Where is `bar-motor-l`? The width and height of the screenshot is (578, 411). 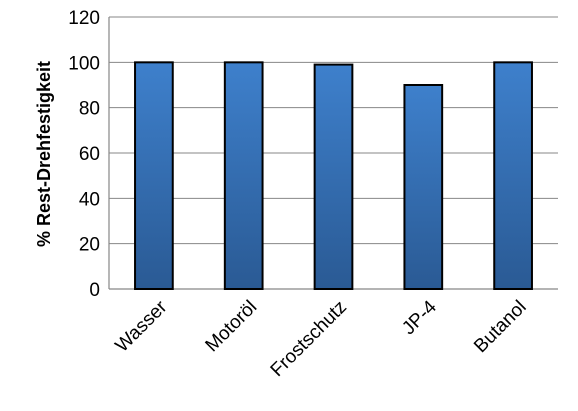
bar-motor-l is located at coordinates (243, 176).